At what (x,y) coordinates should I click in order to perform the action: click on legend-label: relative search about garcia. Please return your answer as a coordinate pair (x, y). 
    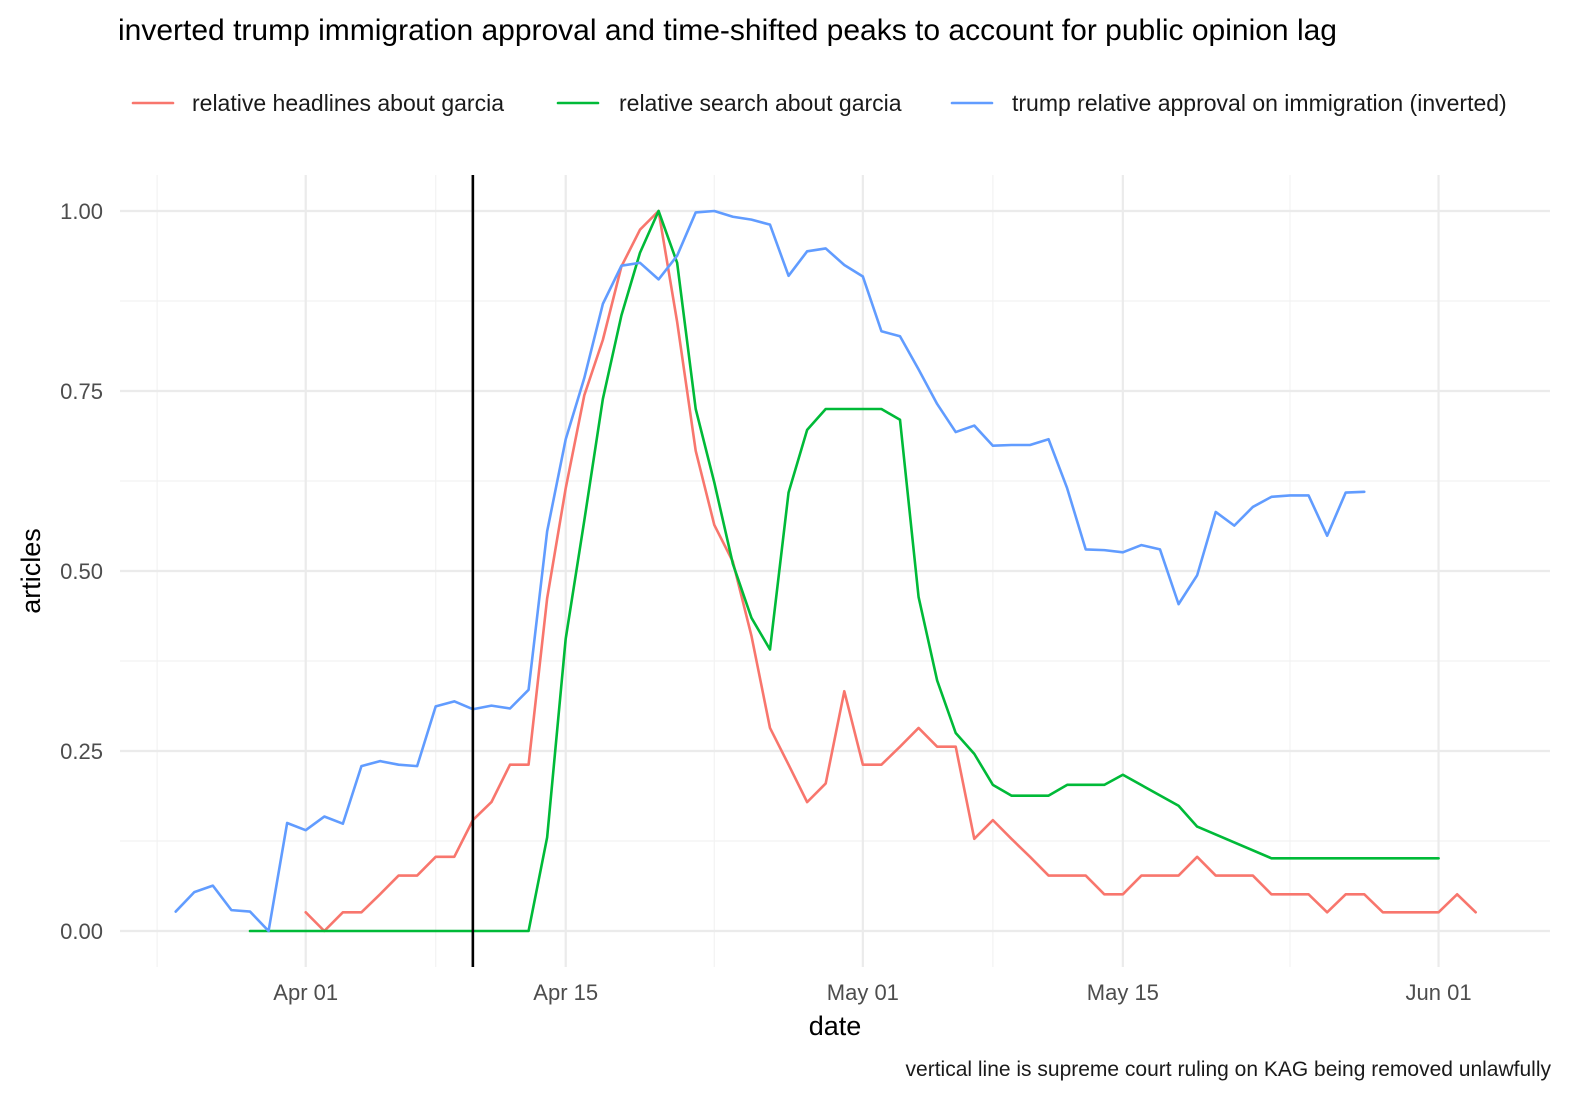
    Looking at the image, I should click on (760, 103).